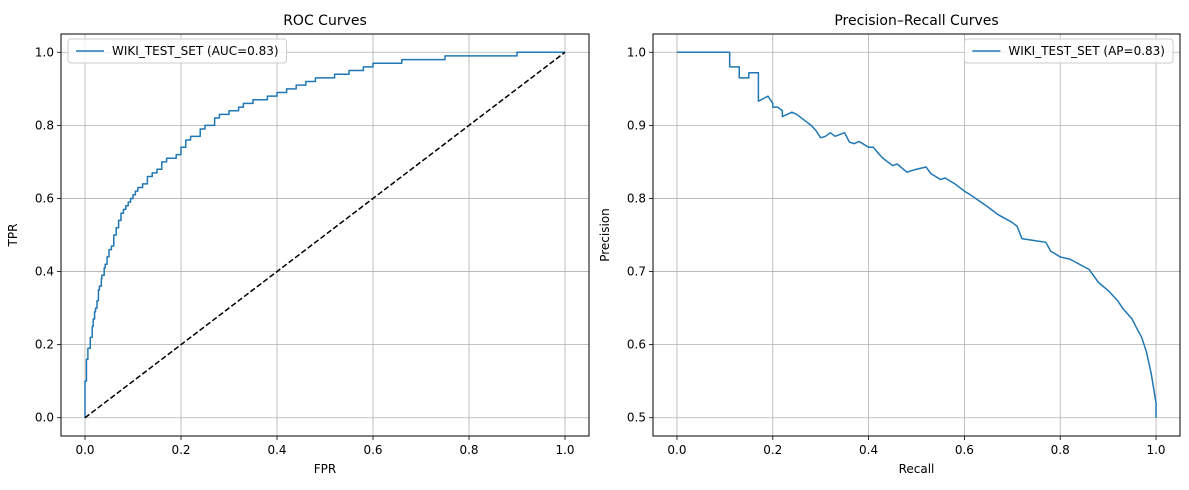 This screenshot has width=1189, height=490. I want to click on pr-y-axis-label: Precision, so click(605, 235).